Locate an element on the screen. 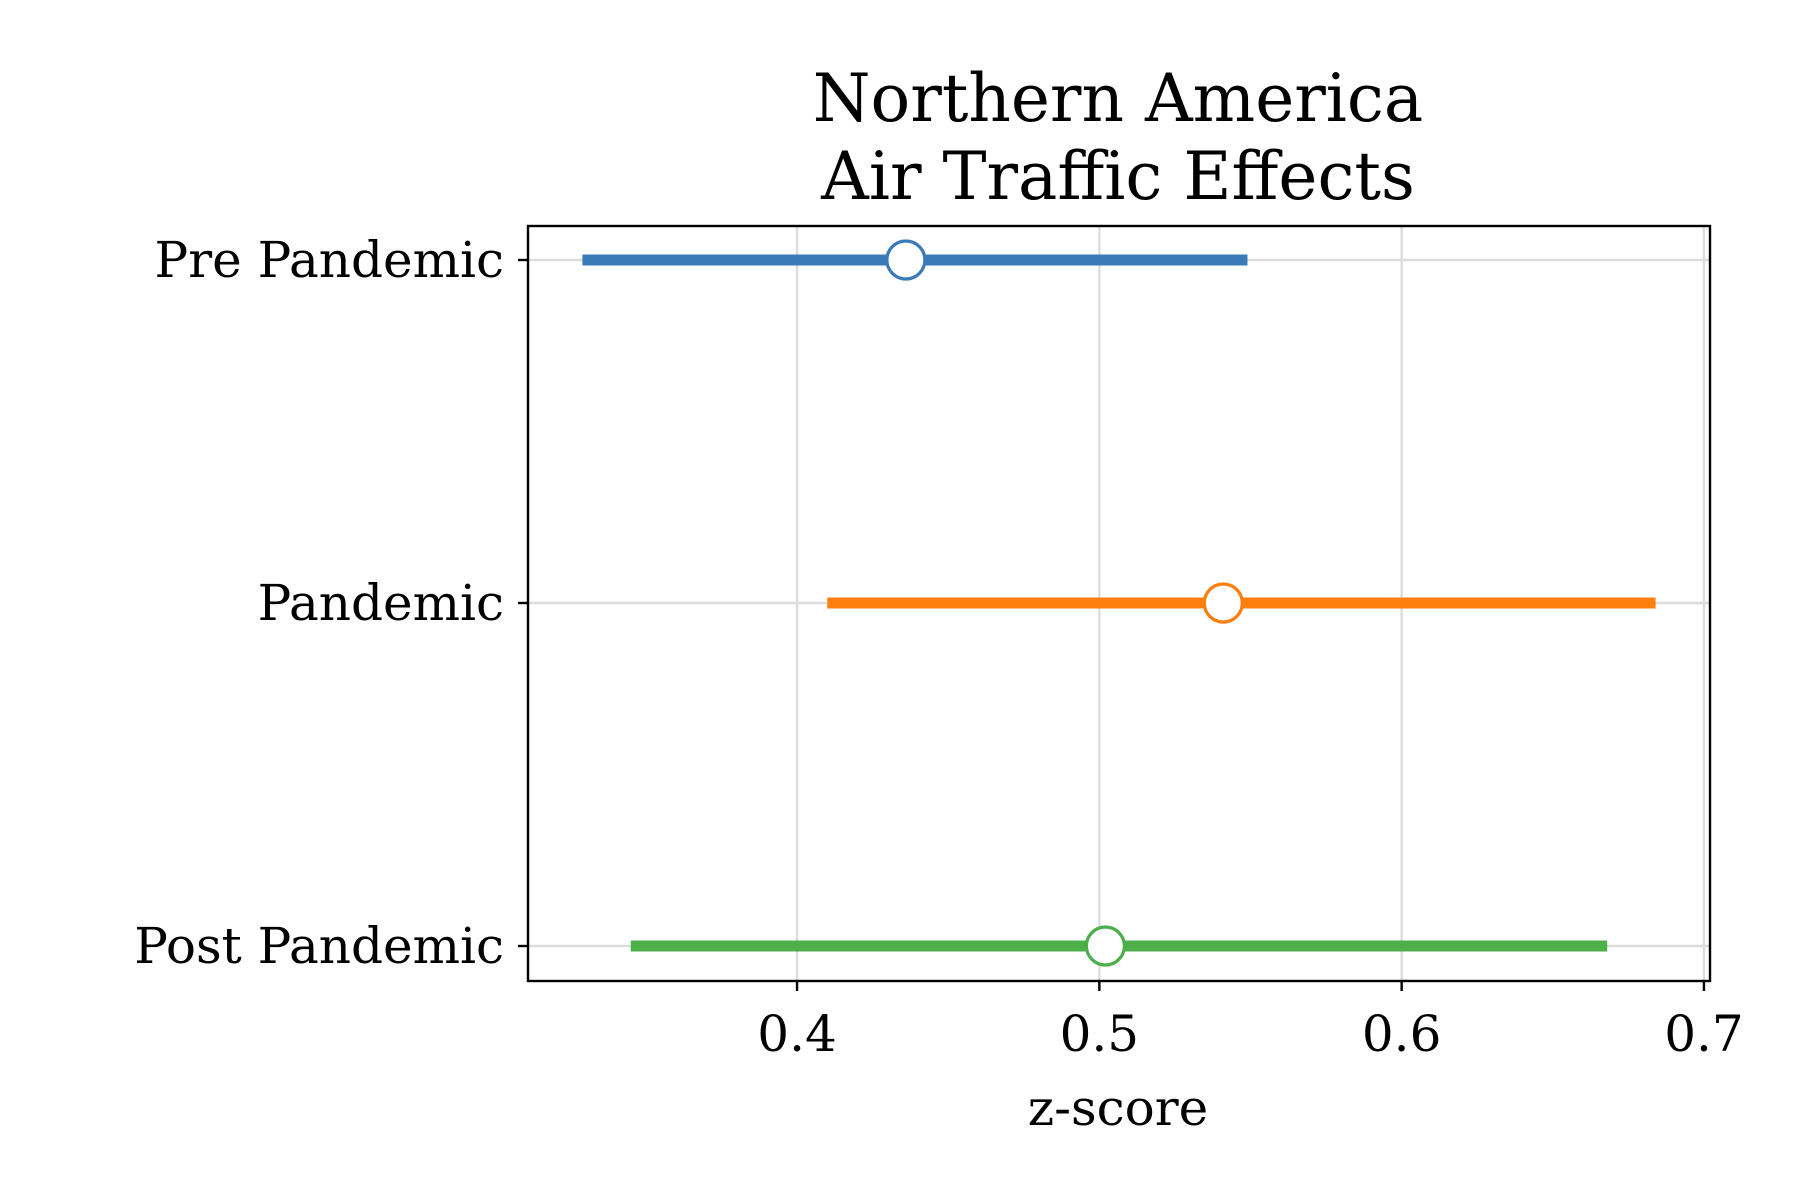 The image size is (1800, 1204). x-axis-ticks: 0.4 0.5 0.6 0.7 is located at coordinates (1250, 1022).